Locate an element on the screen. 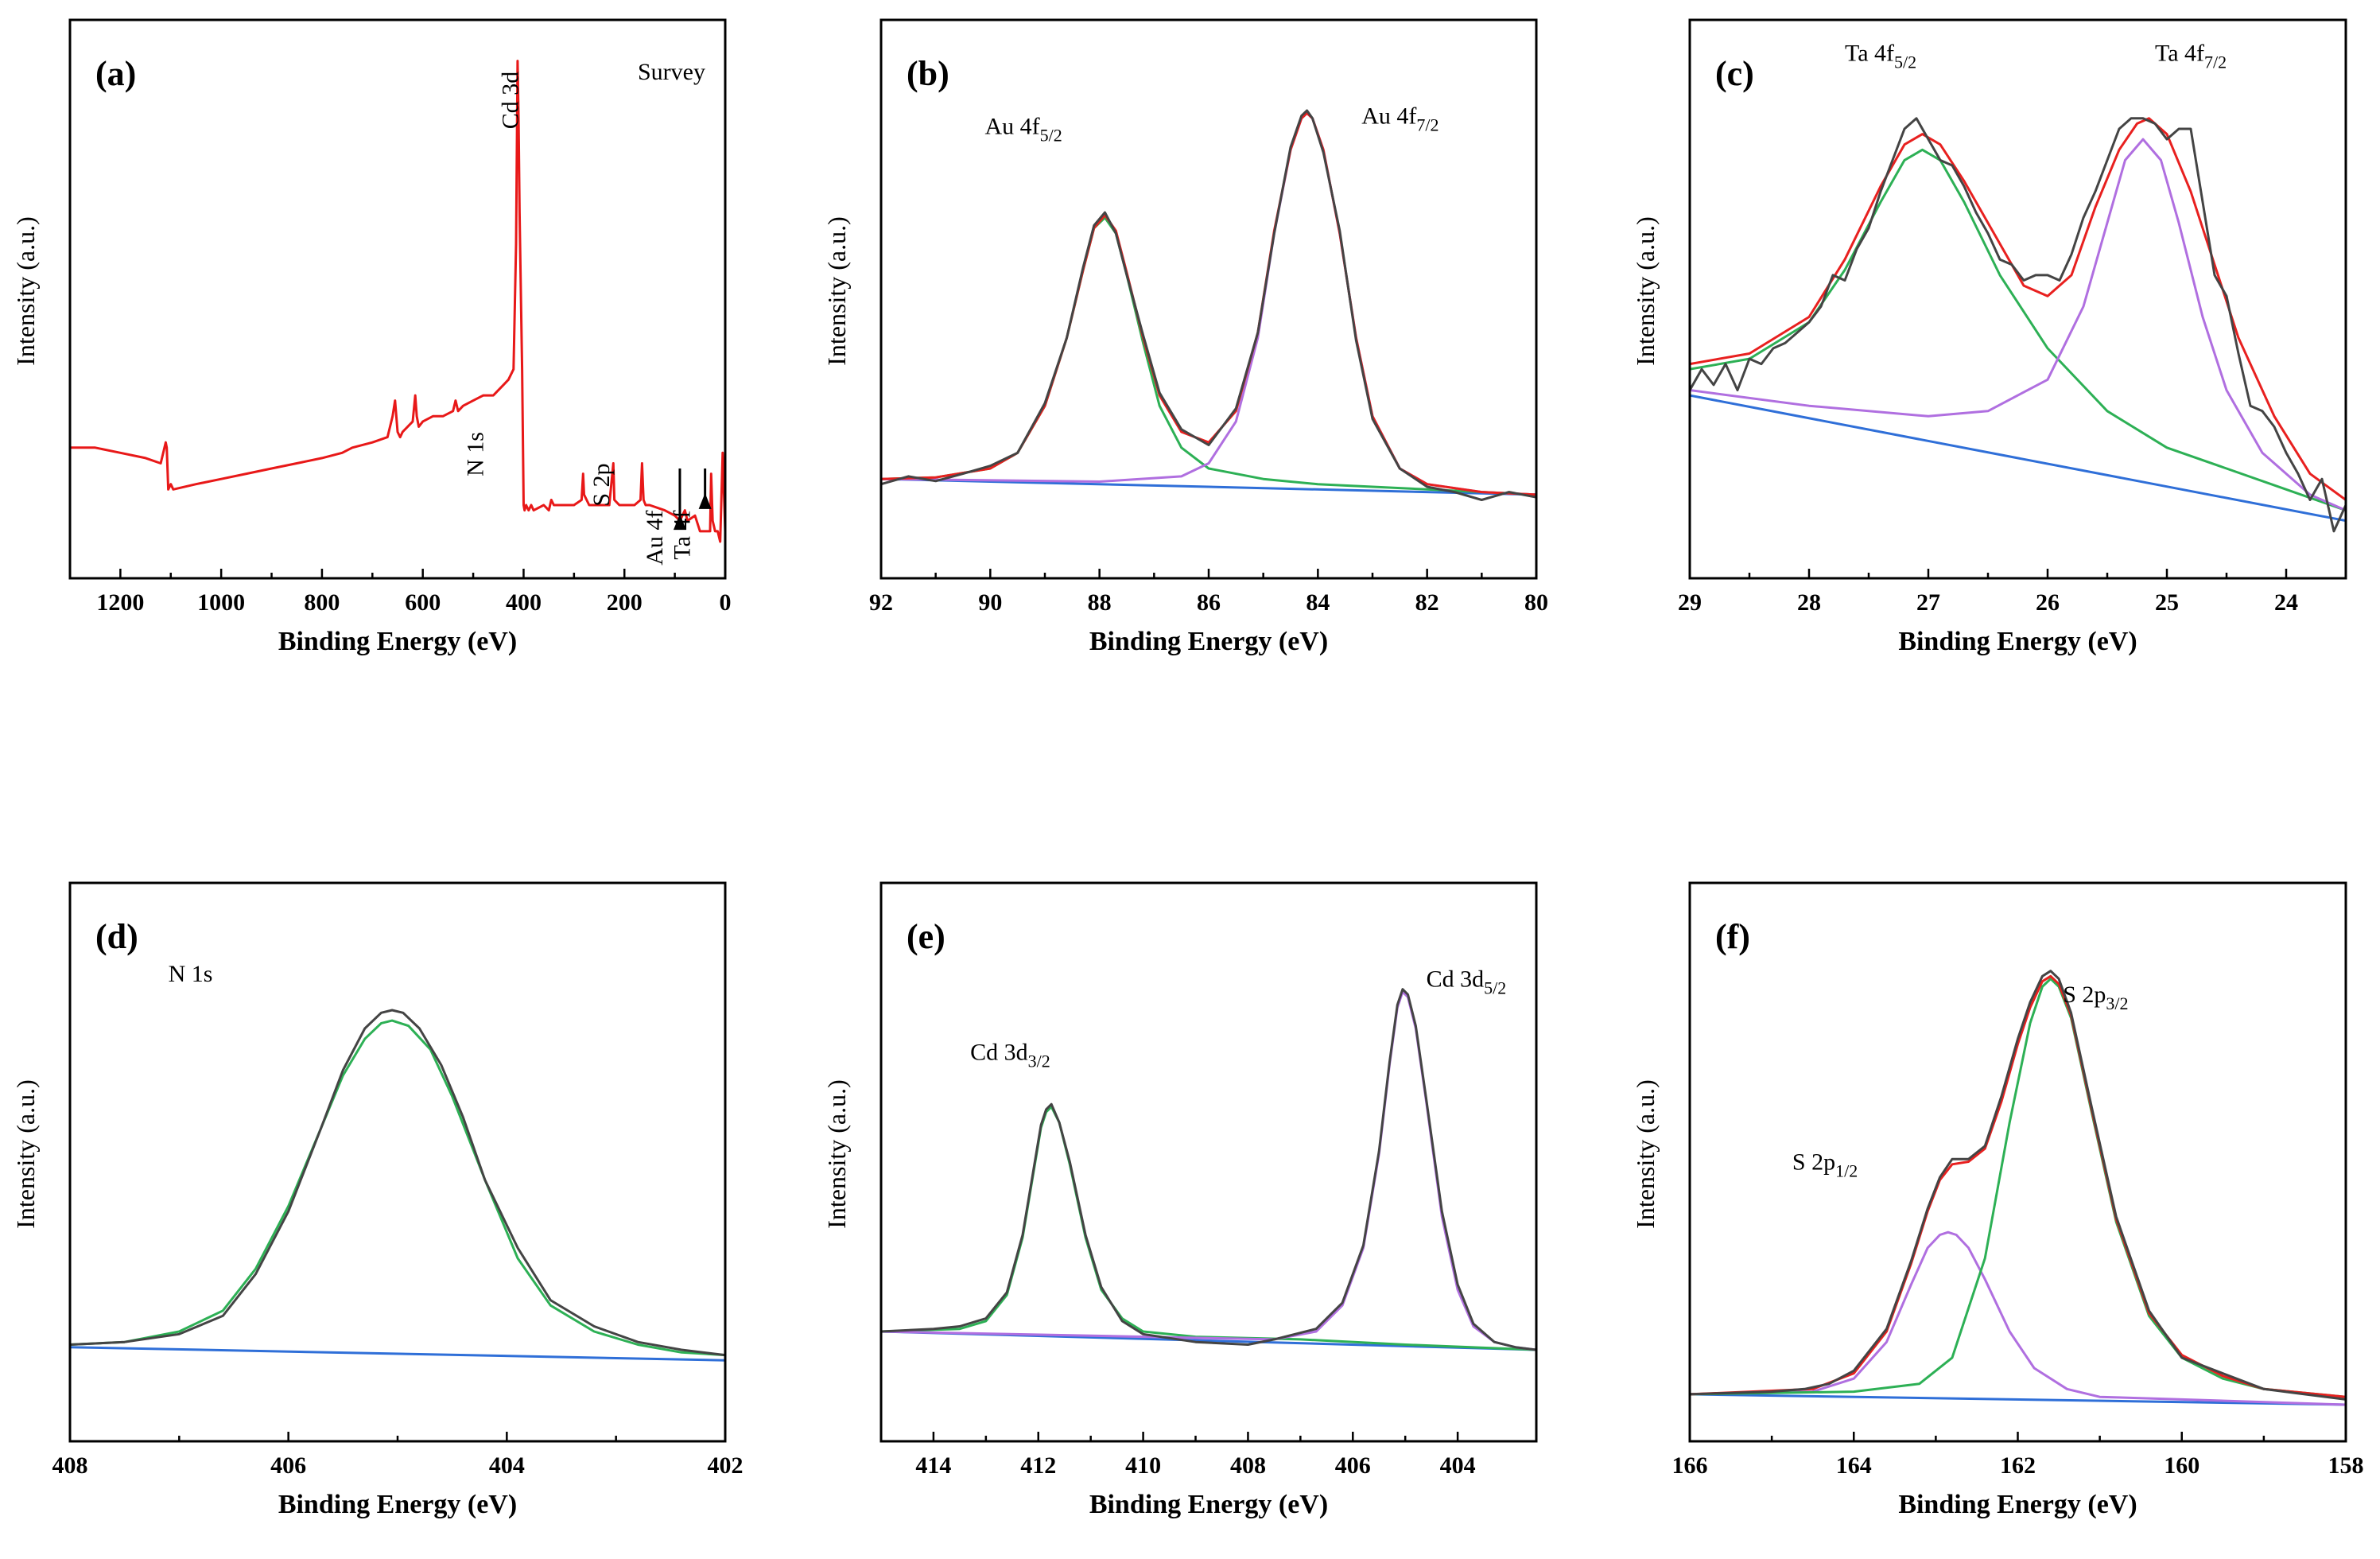 The width and height of the screenshot is (2380, 1559). peak-annotation: Cd 3d5/2 is located at coordinates (1467, 981).